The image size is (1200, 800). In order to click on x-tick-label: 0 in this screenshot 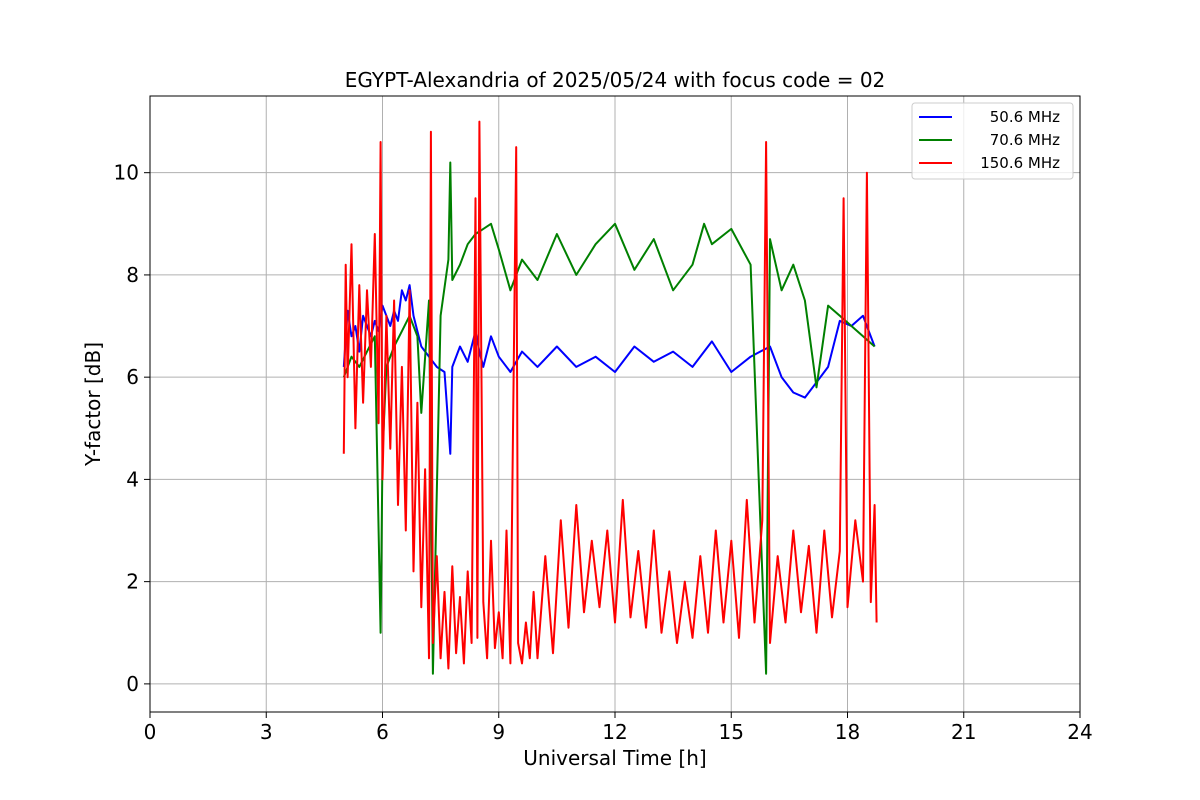, I will do `click(150, 732)`.